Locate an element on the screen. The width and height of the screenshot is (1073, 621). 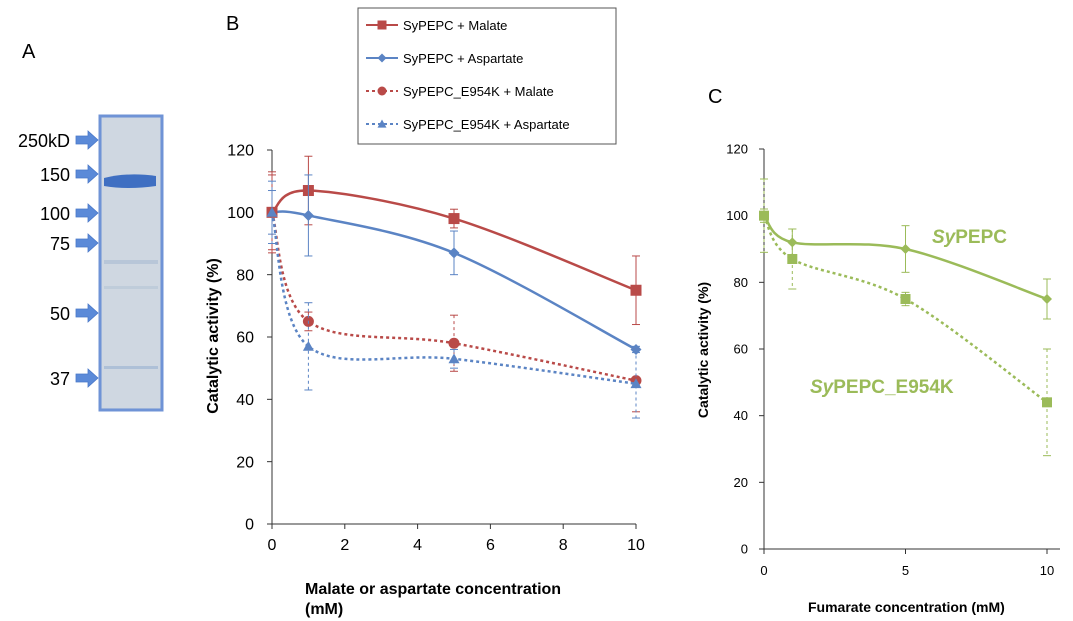
chart-b-xlabel-line1: Malate or aspartate concentration is located at coordinates (433, 589).